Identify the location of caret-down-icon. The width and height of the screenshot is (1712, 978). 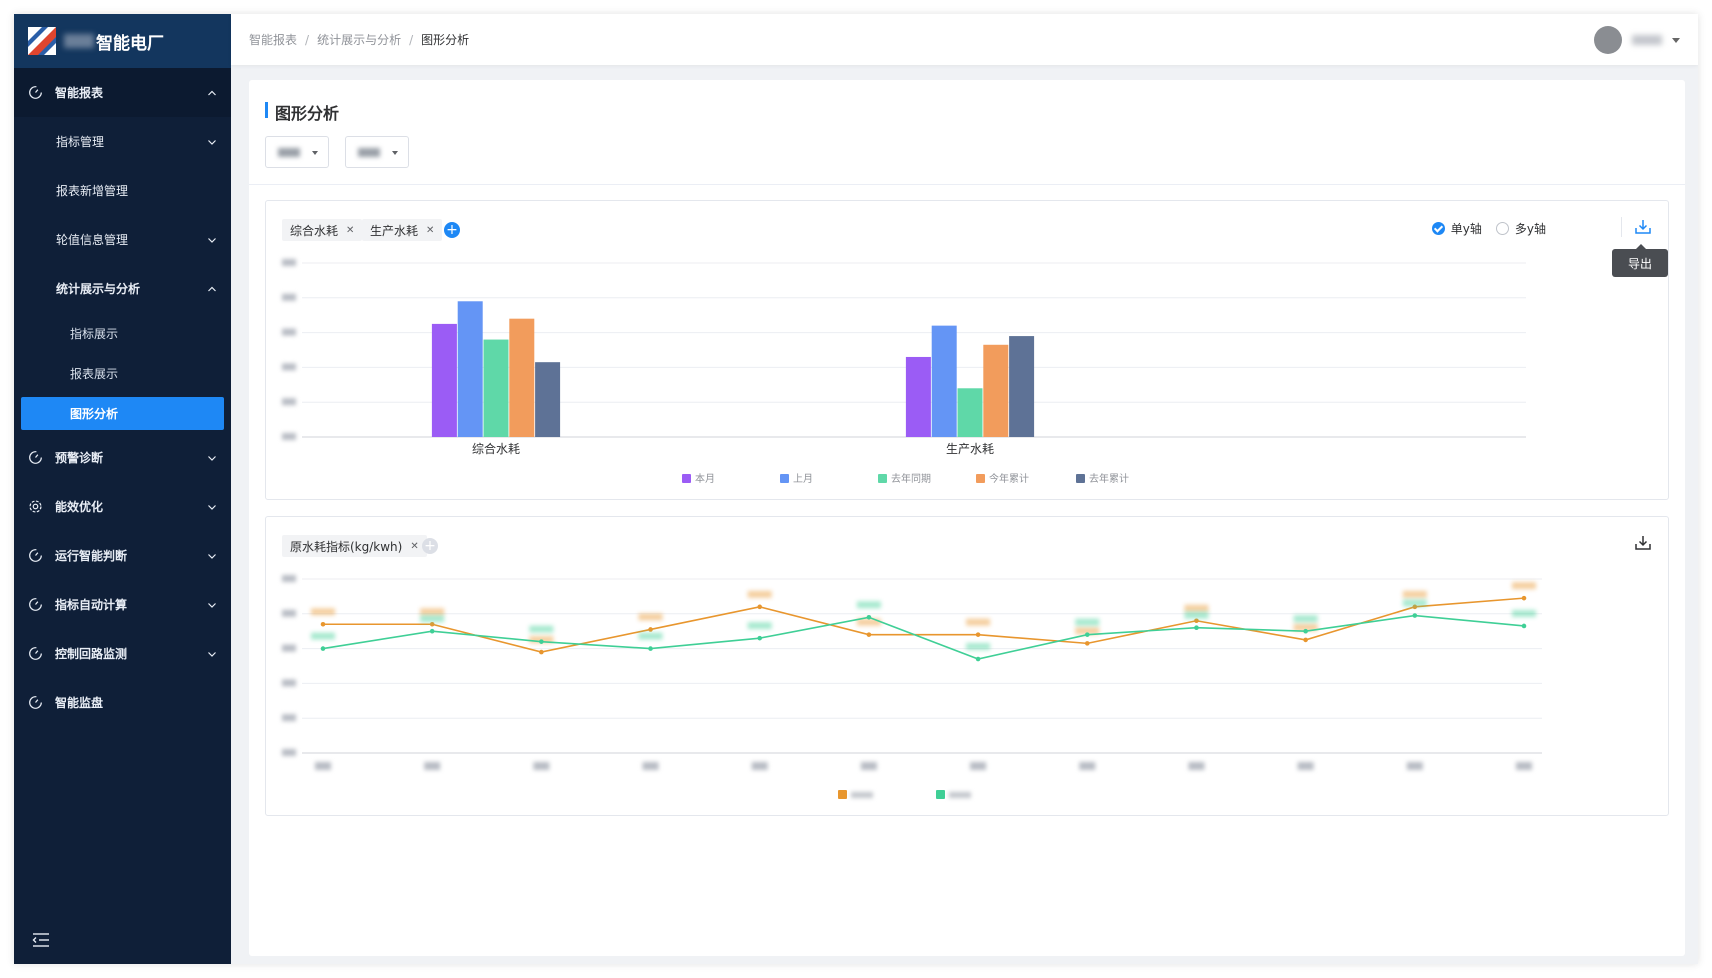
(1676, 40).